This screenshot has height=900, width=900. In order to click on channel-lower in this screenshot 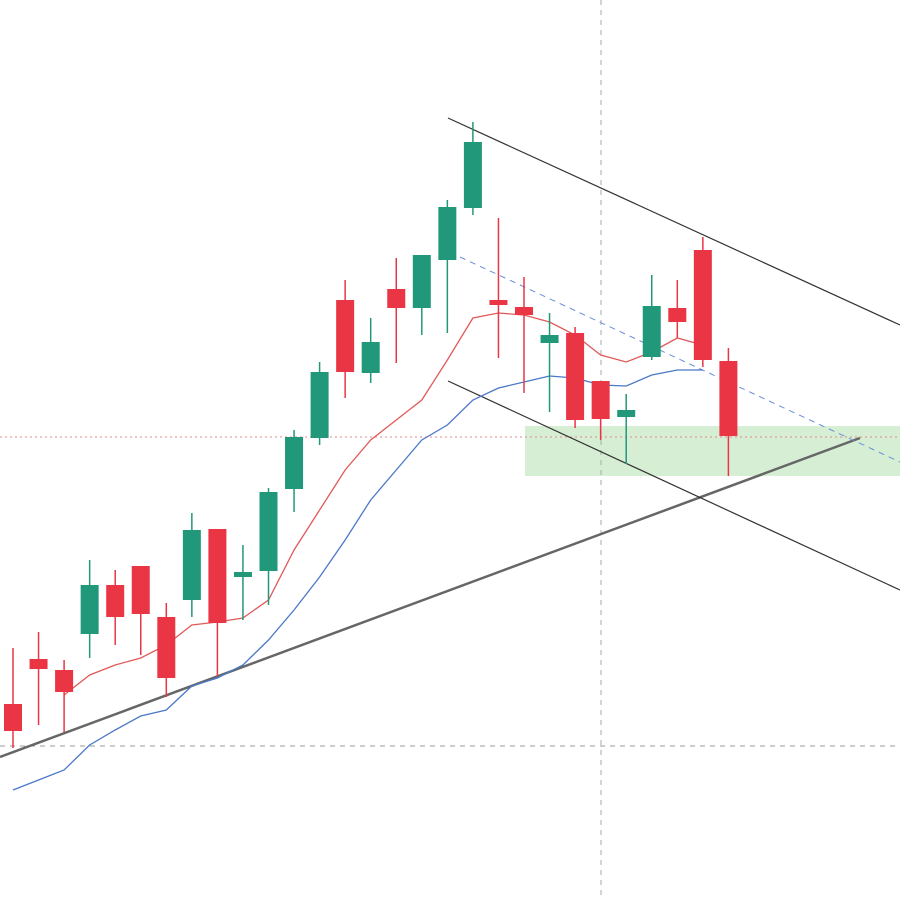, I will do `click(673, 485)`.